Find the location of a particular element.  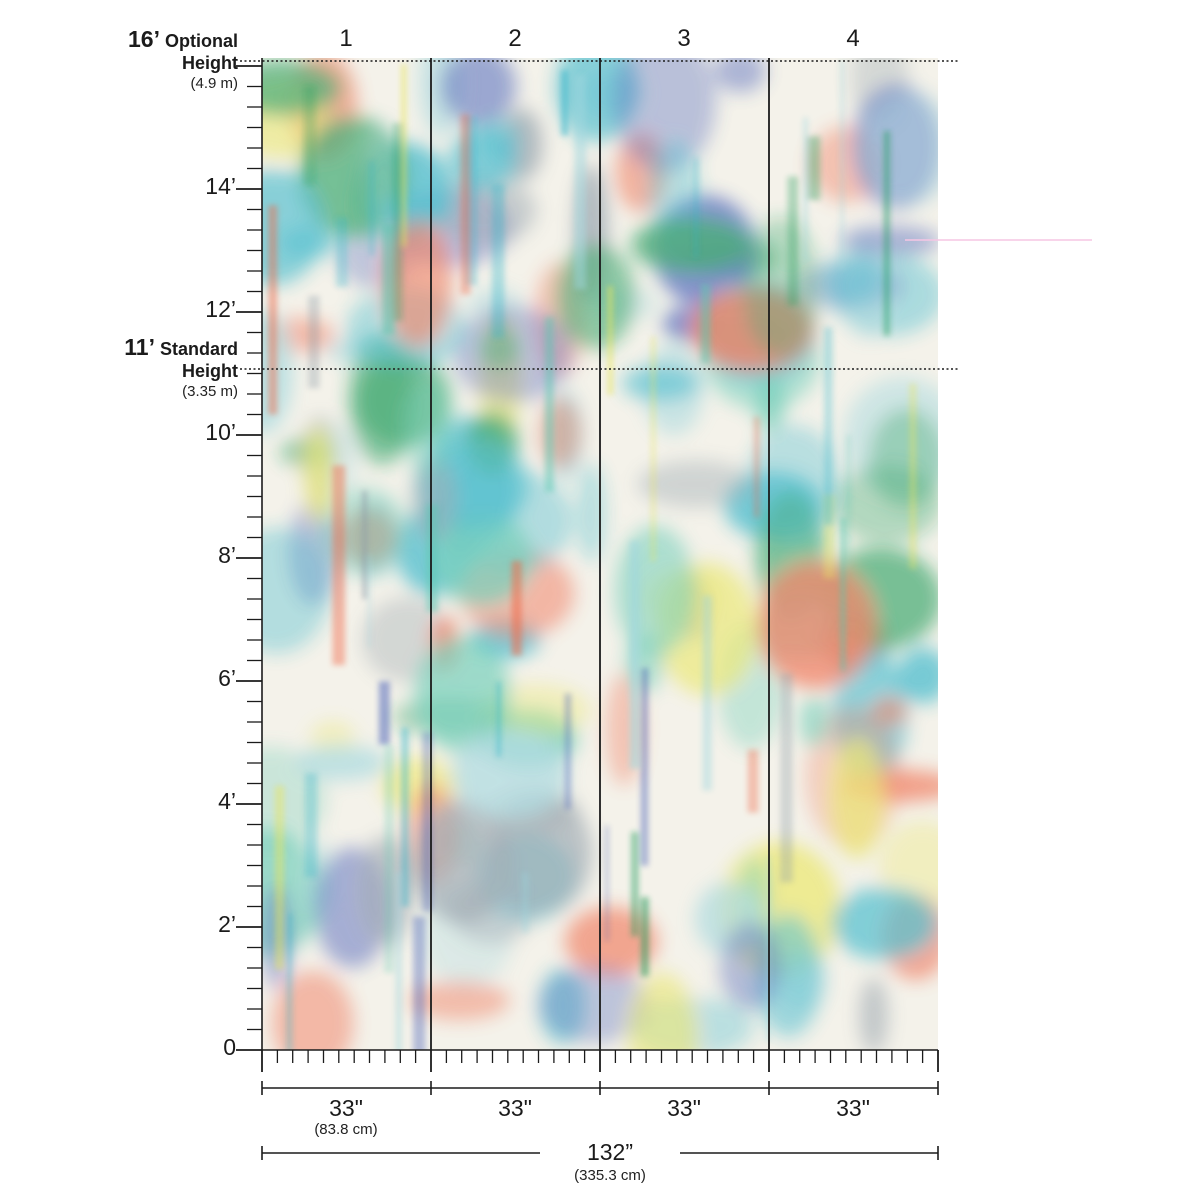

panel-width-label-1: 33" is located at coordinates (346, 1108).